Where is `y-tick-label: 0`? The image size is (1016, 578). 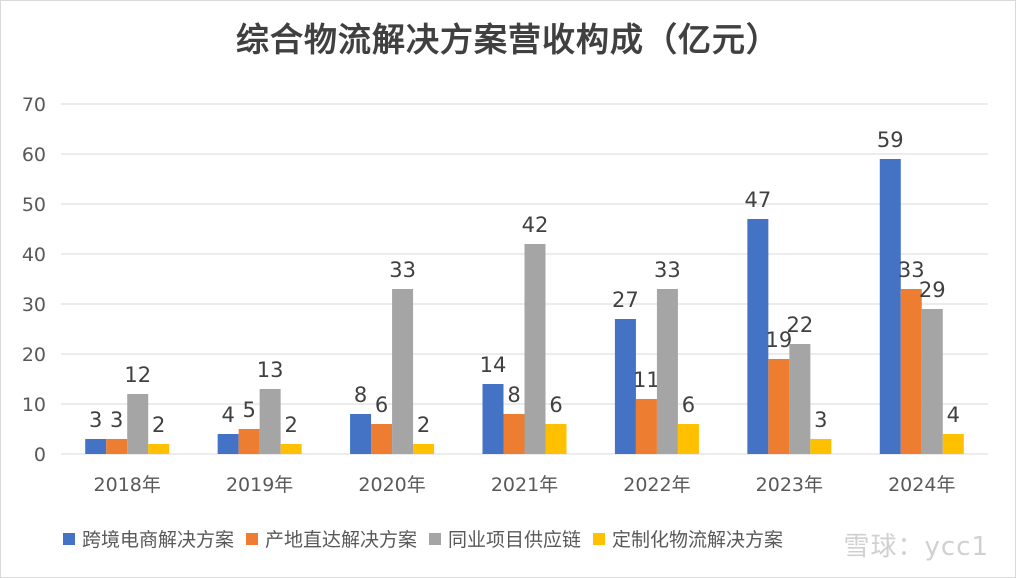
y-tick-label: 0 is located at coordinates (40, 455).